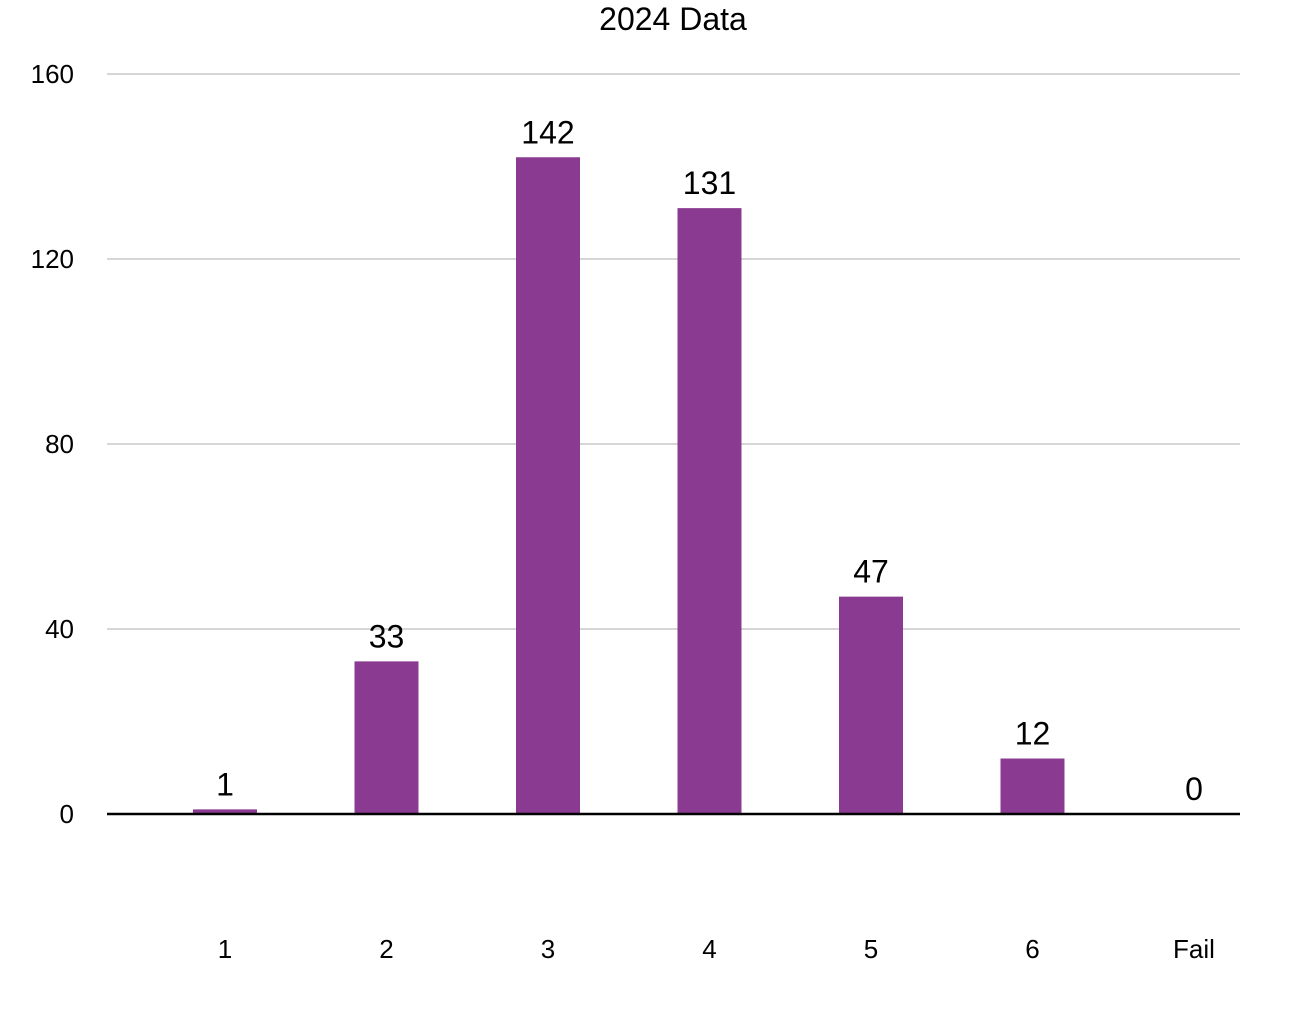  What do you see at coordinates (871, 949) in the screenshot?
I see `category-label: 5` at bounding box center [871, 949].